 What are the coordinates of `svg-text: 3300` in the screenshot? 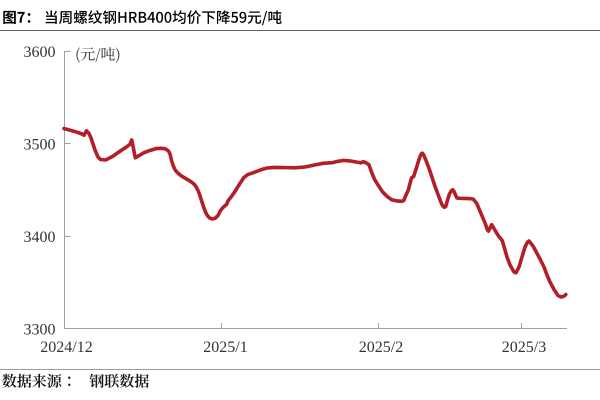 It's located at (40, 329).